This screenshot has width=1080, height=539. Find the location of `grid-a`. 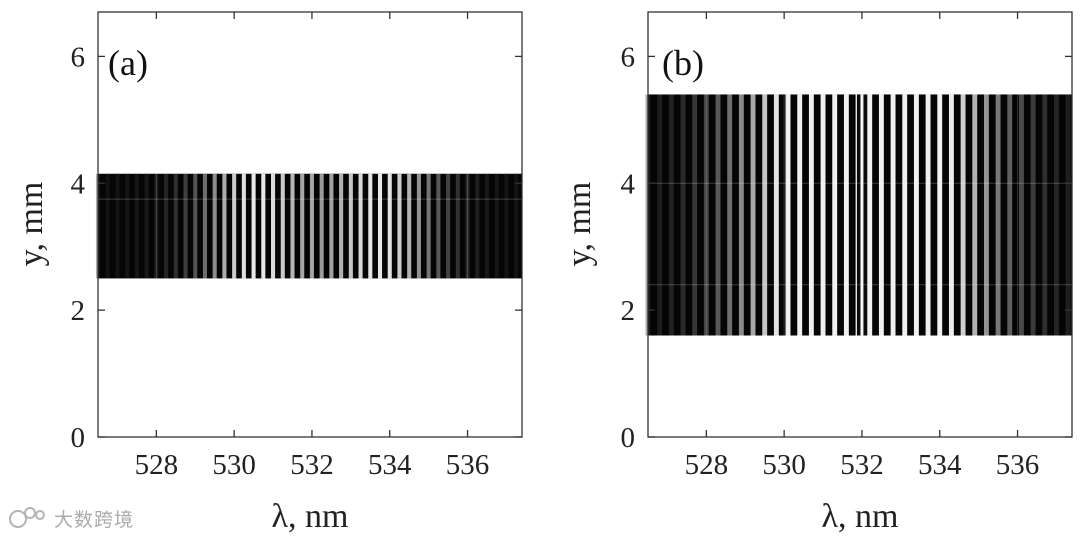

grid-a is located at coordinates (310, 226).